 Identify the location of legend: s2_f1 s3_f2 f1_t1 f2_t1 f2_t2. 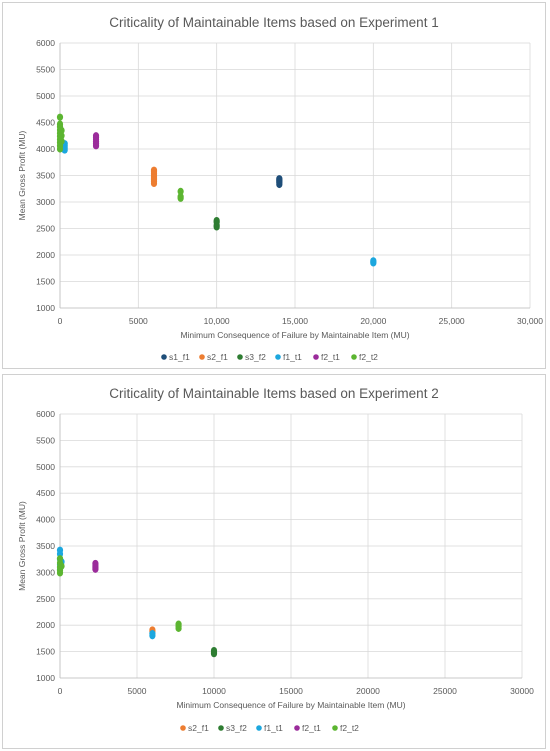
(269, 728).